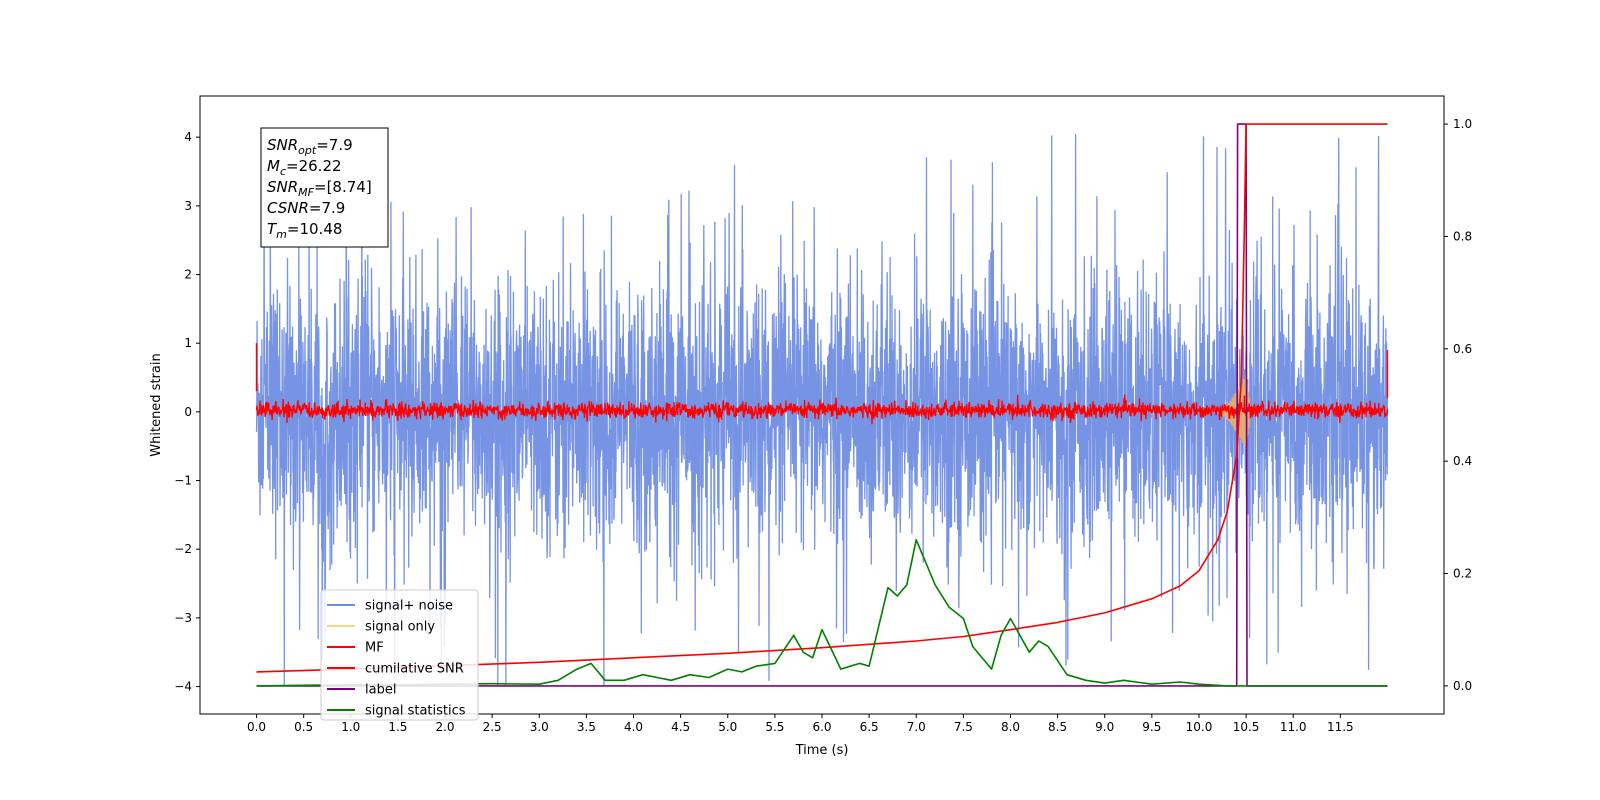 Image resolution: width=1600 pixels, height=800 pixels. Describe the element at coordinates (1462, 574) in the screenshot. I see `right-y-tick-label: 0.2` at that location.